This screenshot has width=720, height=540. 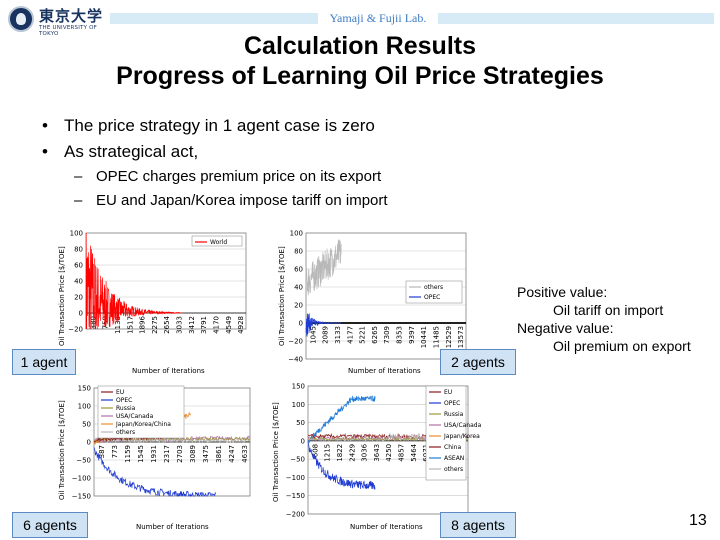 What do you see at coordinates (204, 325) in the screenshot?
I see `x-tick-label: 3791` at bounding box center [204, 325].